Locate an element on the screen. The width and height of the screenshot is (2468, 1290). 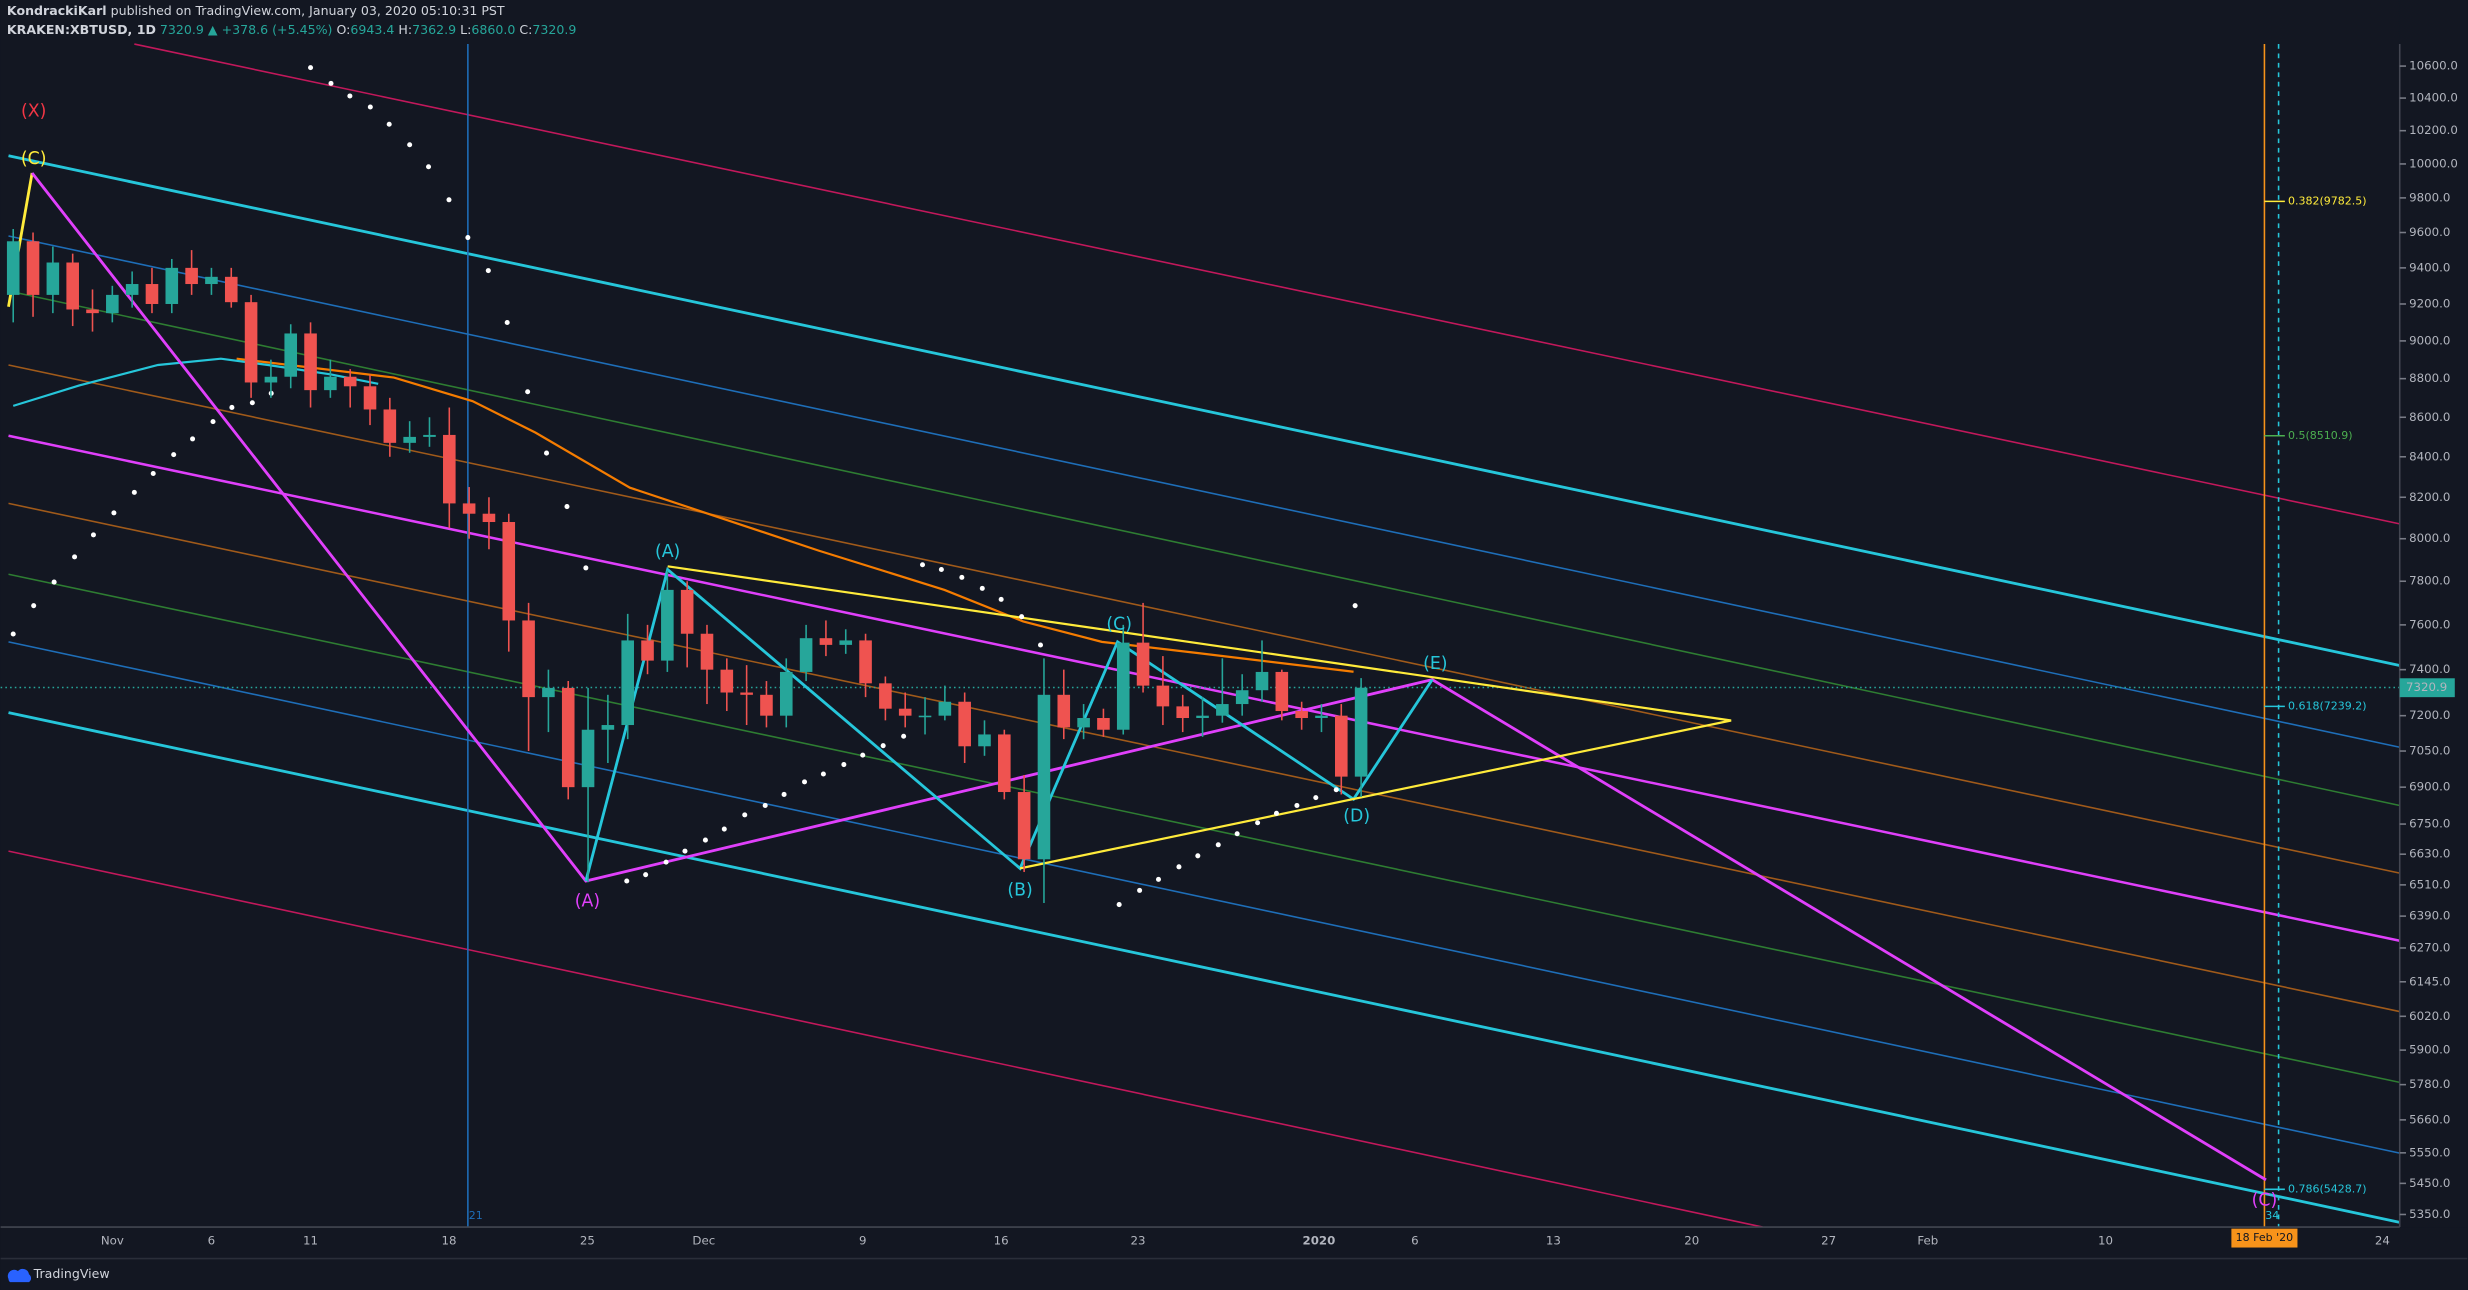
wave-label: (A) is located at coordinates (587, 901).